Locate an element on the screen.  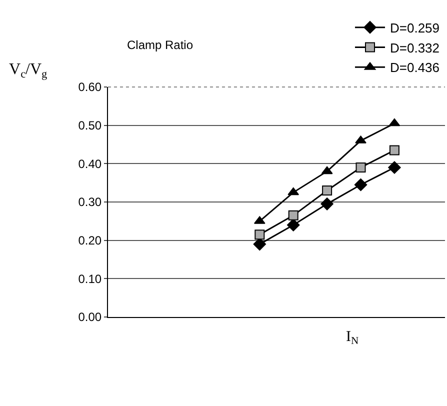
y-tick-label: 0.60 is located at coordinates (90, 87).